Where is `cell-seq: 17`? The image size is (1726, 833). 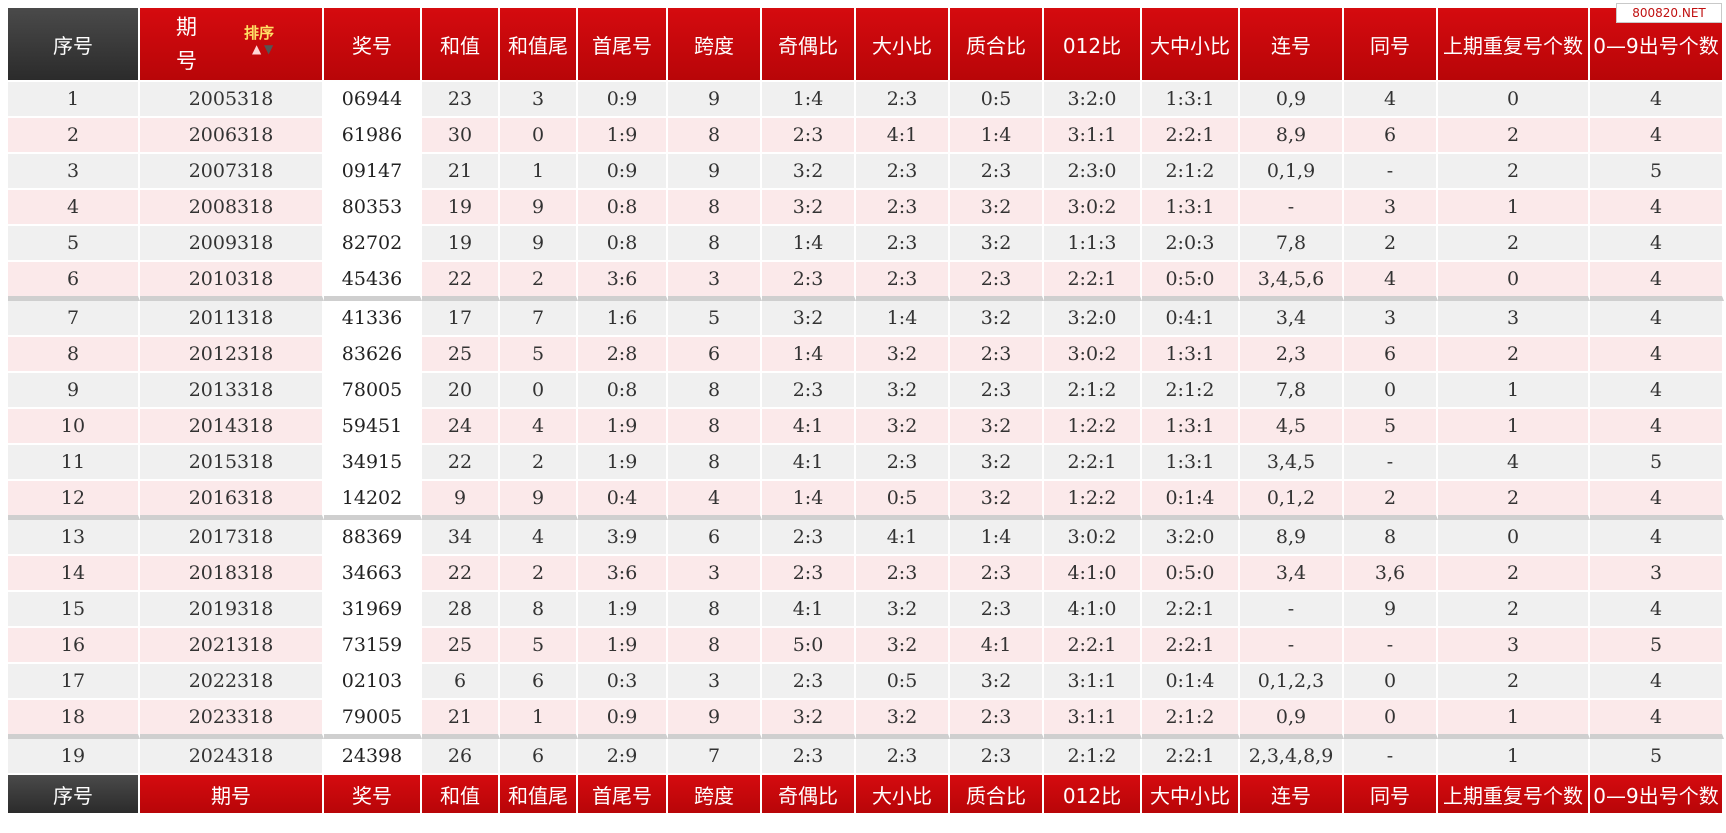 cell-seq: 17 is located at coordinates (74, 682).